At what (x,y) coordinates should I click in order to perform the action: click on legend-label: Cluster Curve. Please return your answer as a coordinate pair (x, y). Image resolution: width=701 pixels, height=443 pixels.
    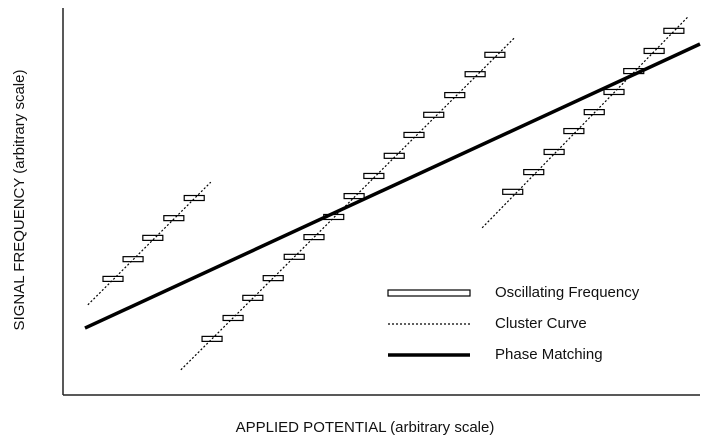
    Looking at the image, I should click on (541, 323).